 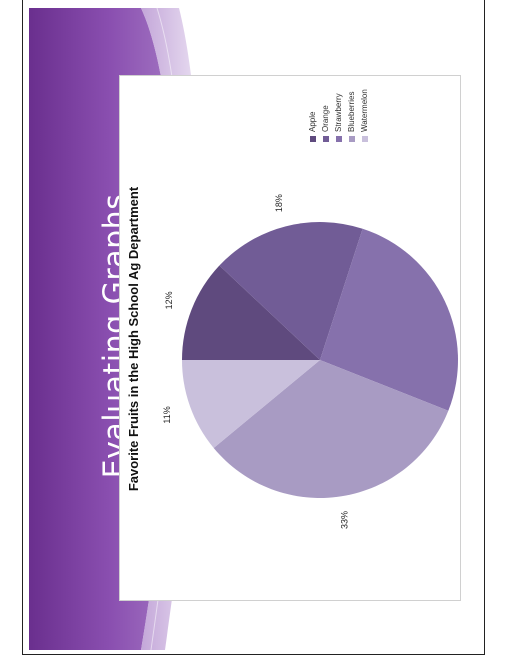 I want to click on percent-label-watermelon: 11%, so click(x=167, y=414).